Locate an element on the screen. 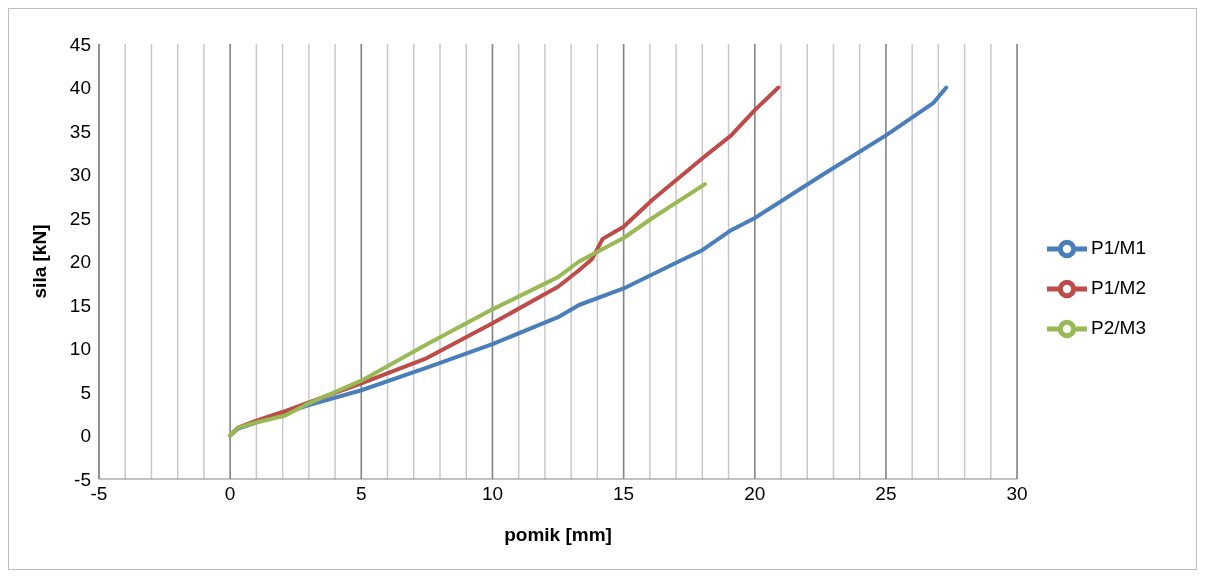 Image resolution: width=1205 pixels, height=578 pixels. x-tick-label: 15 is located at coordinates (624, 494).